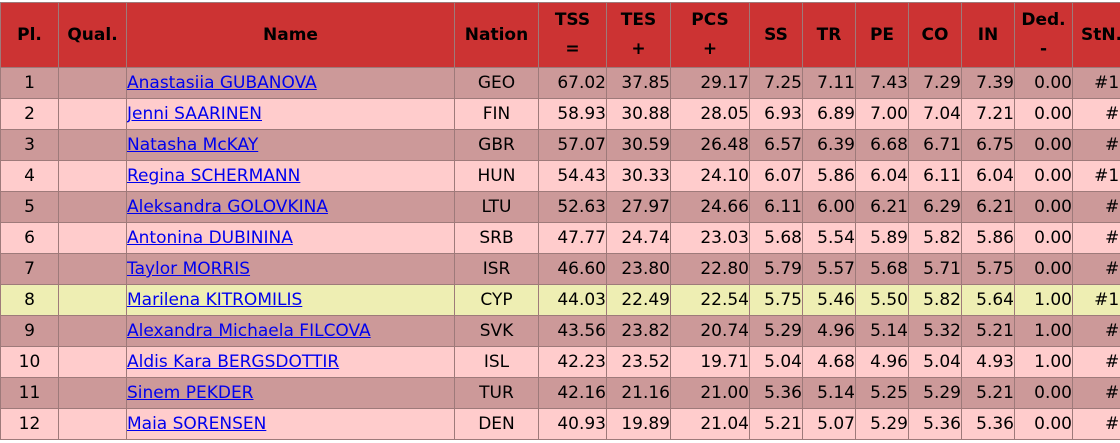 The width and height of the screenshot is (1120, 443). I want to click on skater-name-link: Regina SCHERMANN, so click(214, 176).